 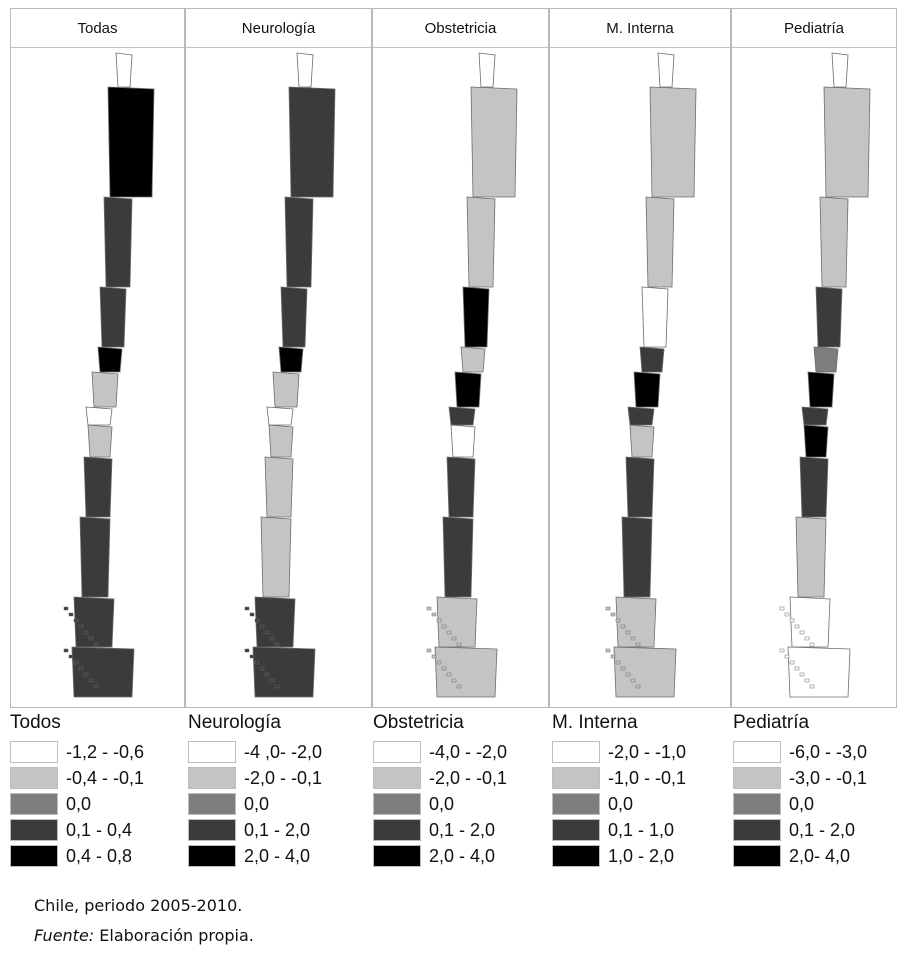 I want to click on legend-title: M. Interna, so click(x=595, y=722).